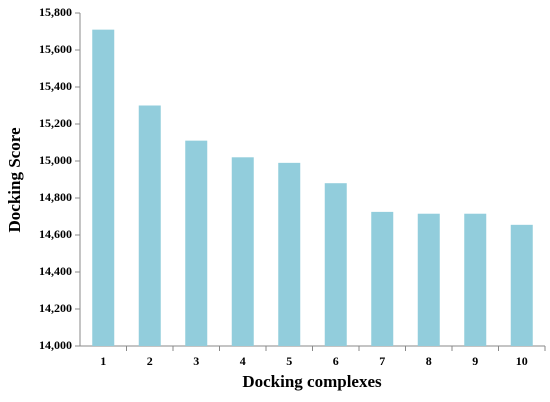 This screenshot has height=402, width=550. What do you see at coordinates (312, 381) in the screenshot?
I see `x-axis-title: Docking complexes` at bounding box center [312, 381].